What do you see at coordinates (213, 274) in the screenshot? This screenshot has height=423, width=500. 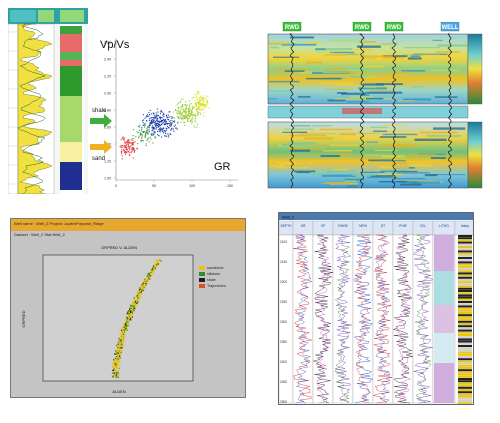 I see `legend-label: siltstone` at bounding box center [213, 274].